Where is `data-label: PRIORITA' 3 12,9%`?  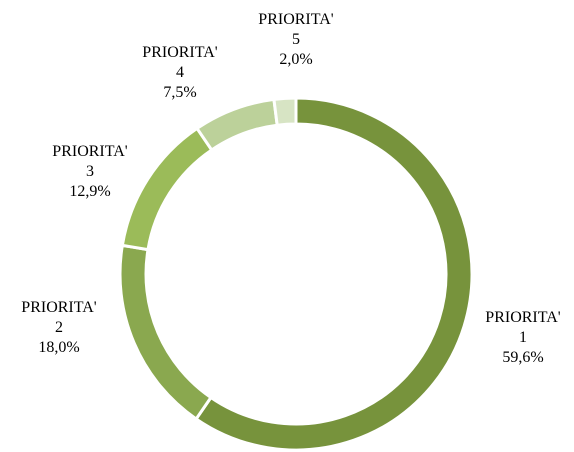 data-label: PRIORITA' 3 12,9% is located at coordinates (90, 172).